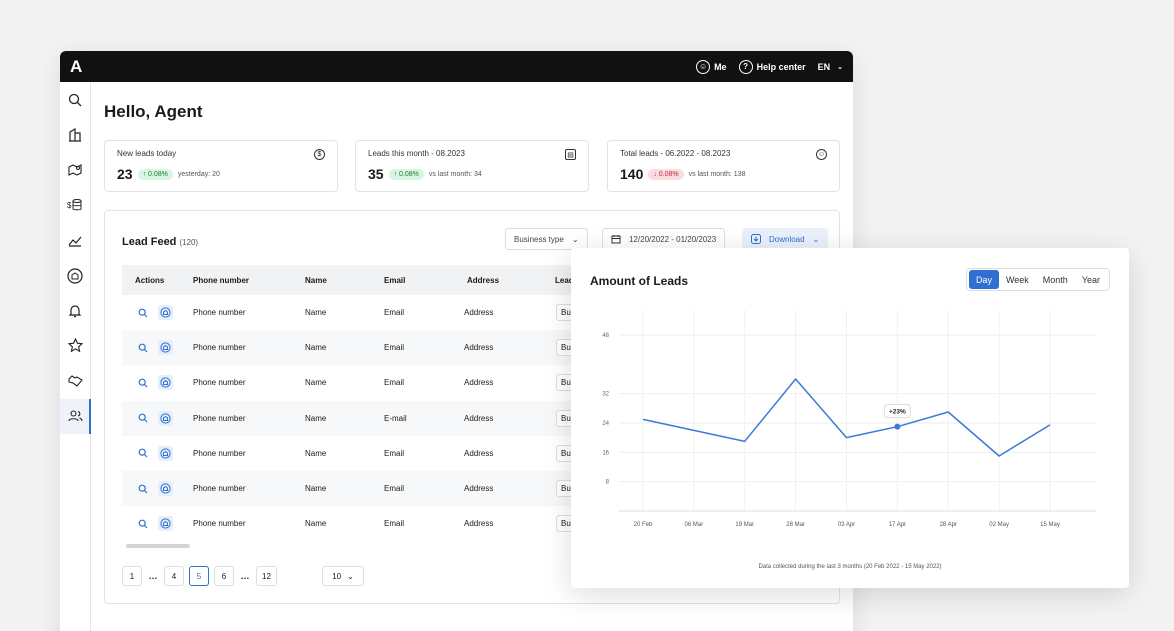 Image resolution: width=1174 pixels, height=631 pixels. I want to click on sidebar-item-search, so click(75, 99).